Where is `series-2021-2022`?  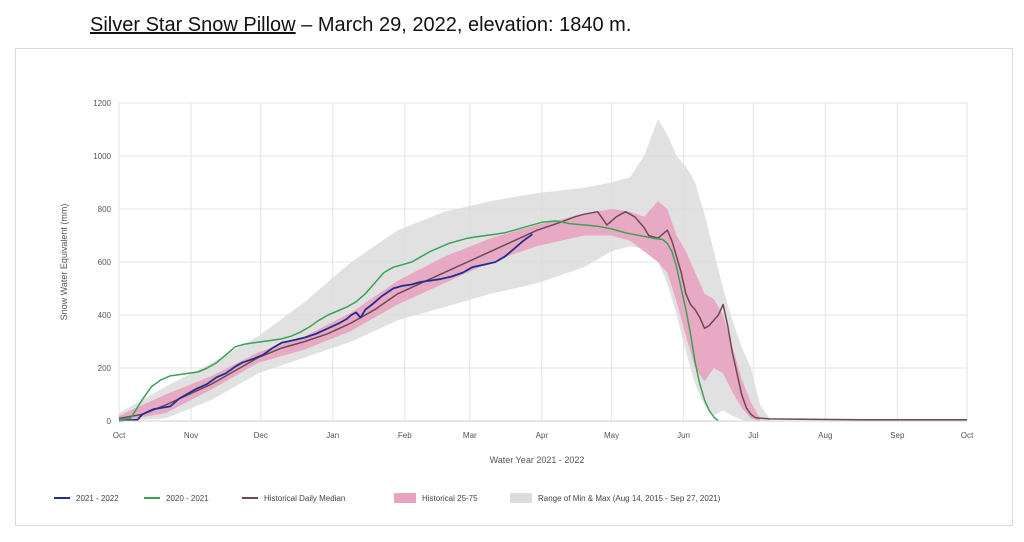
series-2021-2022 is located at coordinates (326, 327).